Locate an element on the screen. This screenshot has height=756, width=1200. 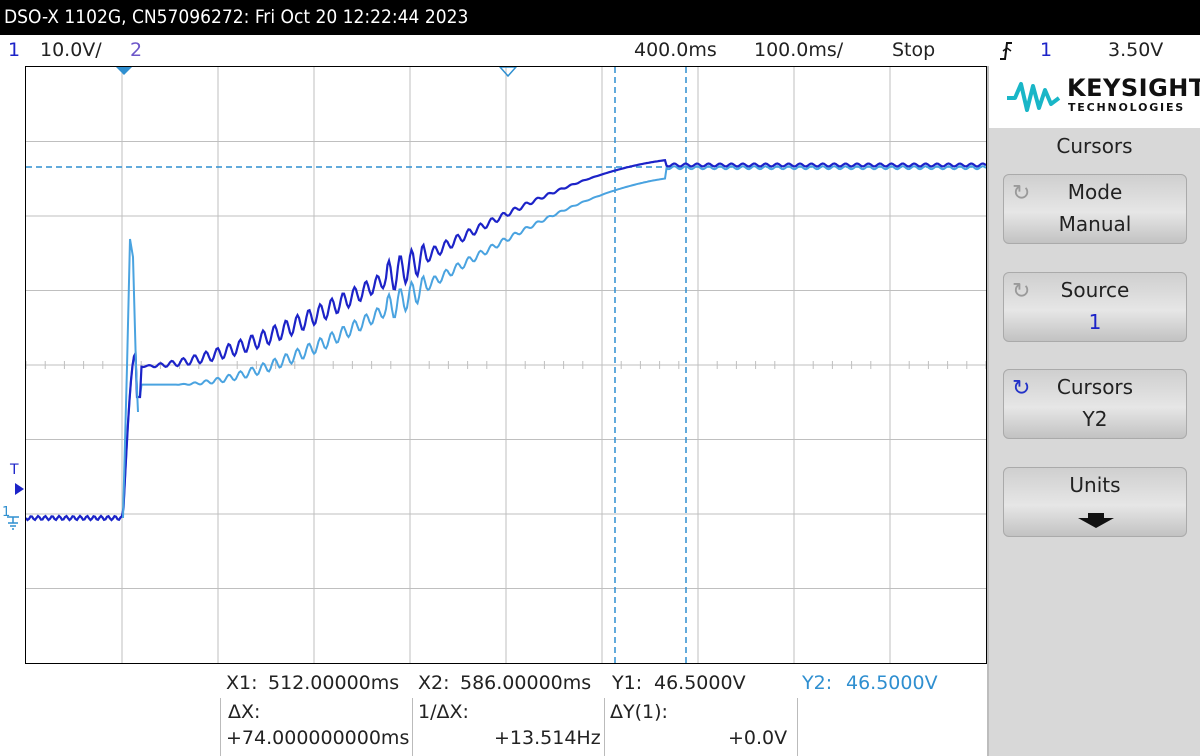
x1-value: 512.00000ms is located at coordinates (334, 683).